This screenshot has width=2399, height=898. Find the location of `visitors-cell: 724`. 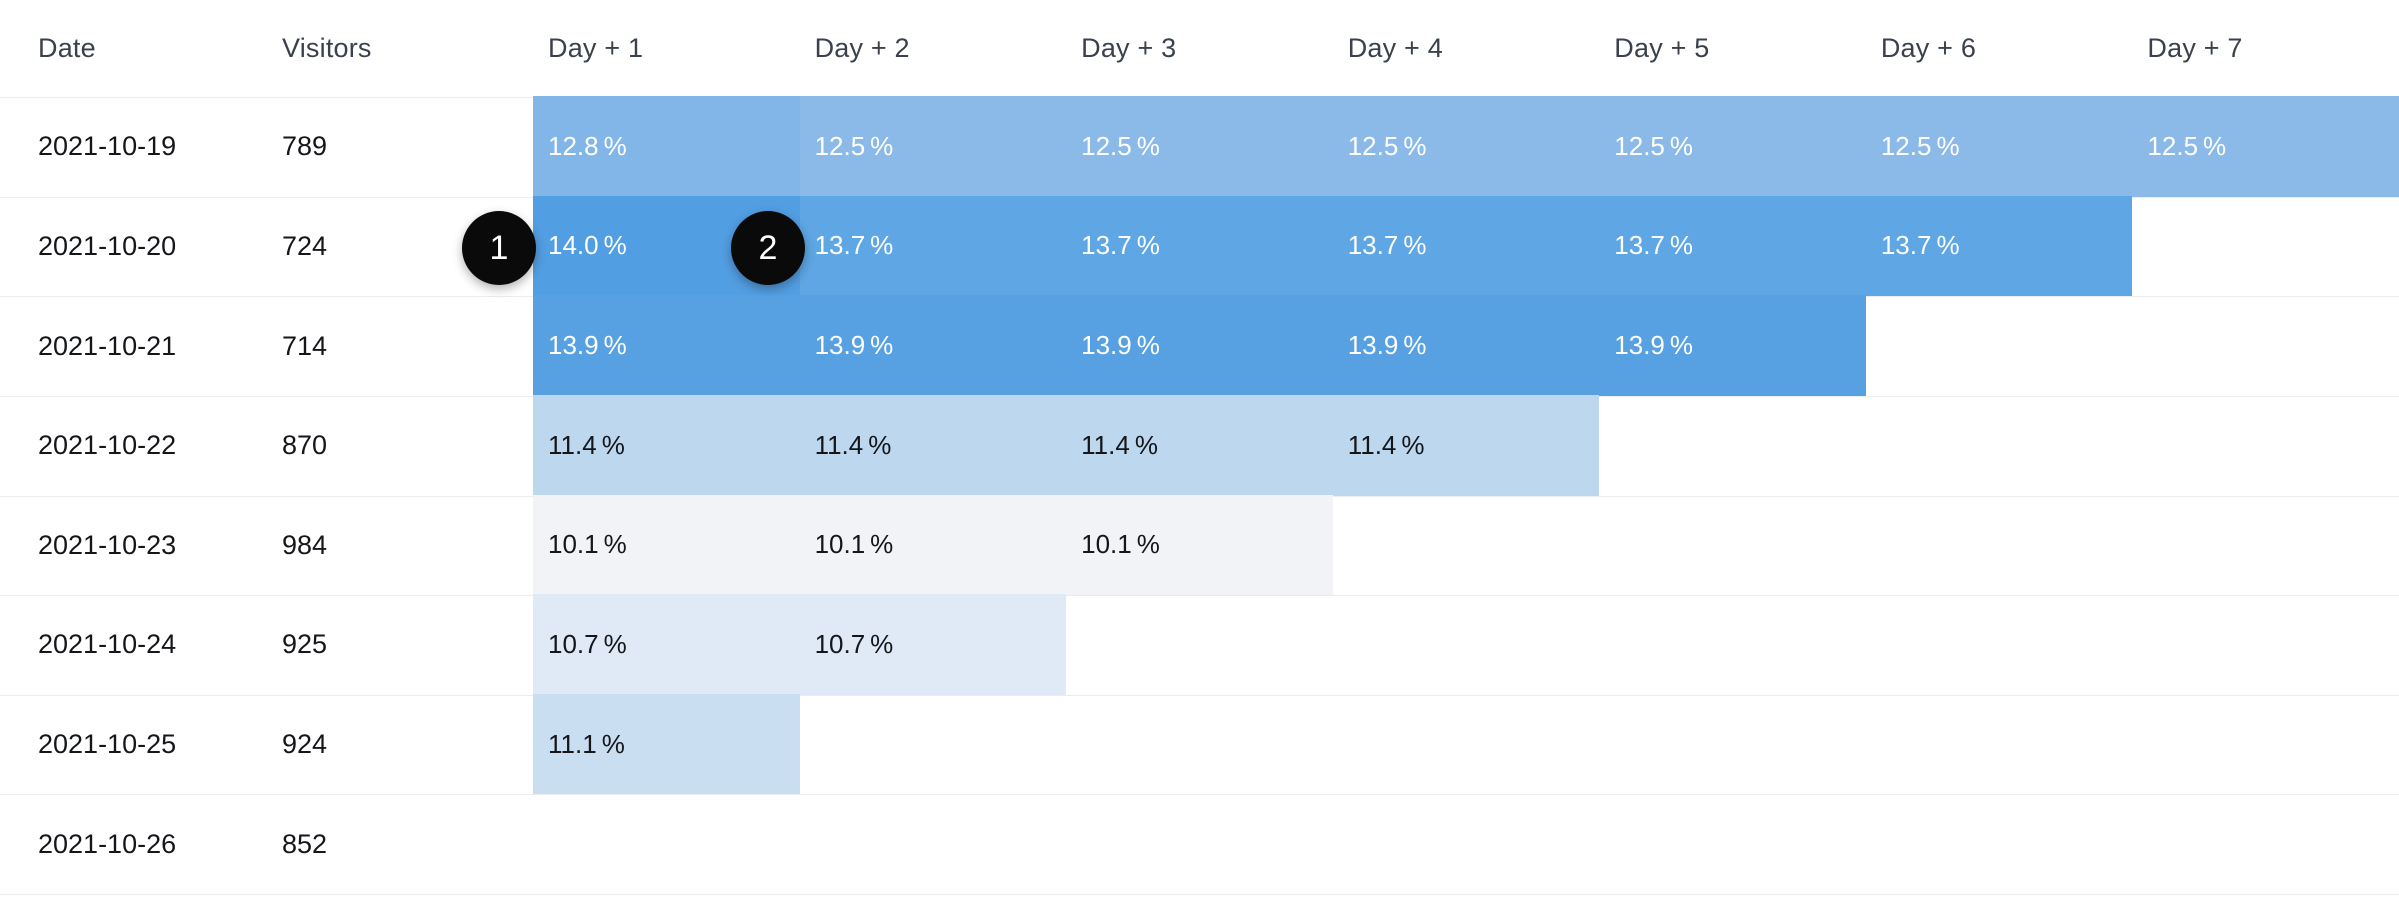

visitors-cell: 724 is located at coordinates (305, 245).